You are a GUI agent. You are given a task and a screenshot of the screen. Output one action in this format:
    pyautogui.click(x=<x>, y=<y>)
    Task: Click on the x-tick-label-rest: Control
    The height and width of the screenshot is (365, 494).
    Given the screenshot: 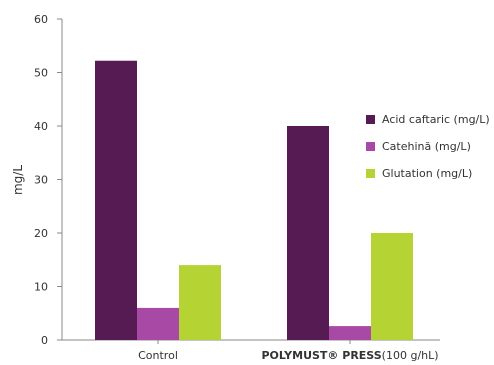 What is the action you would take?
    pyautogui.click(x=158, y=355)
    